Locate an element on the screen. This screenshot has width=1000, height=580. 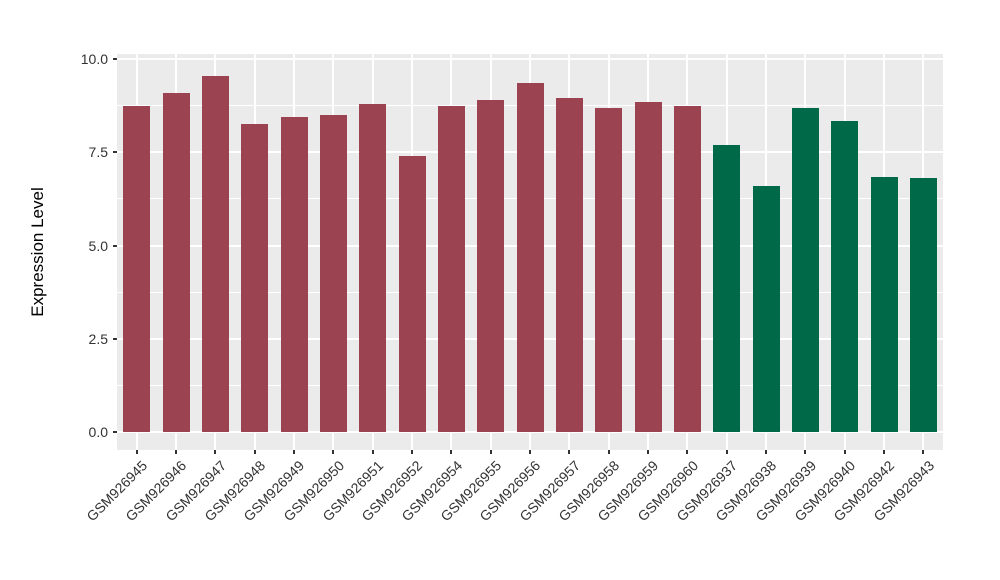
bar-GSM926959 is located at coordinates (648, 266).